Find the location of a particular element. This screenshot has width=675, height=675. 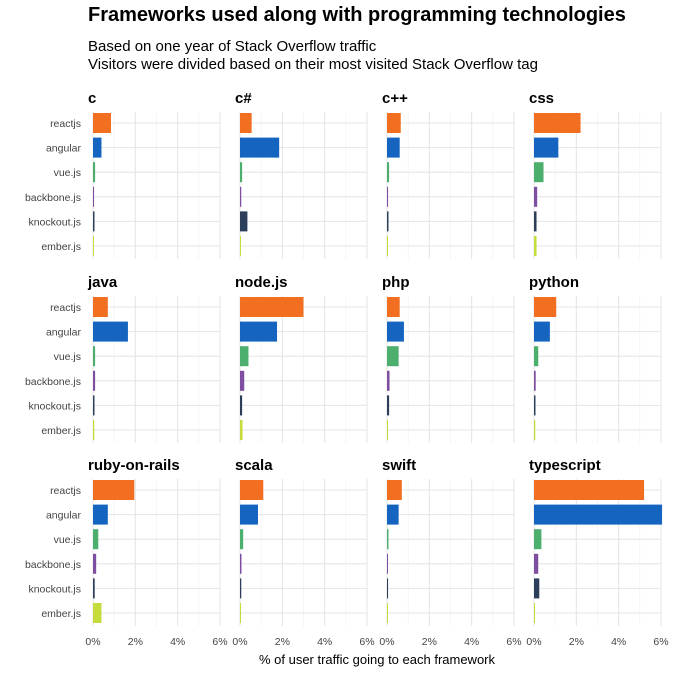

facet-title: python is located at coordinates (554, 282).